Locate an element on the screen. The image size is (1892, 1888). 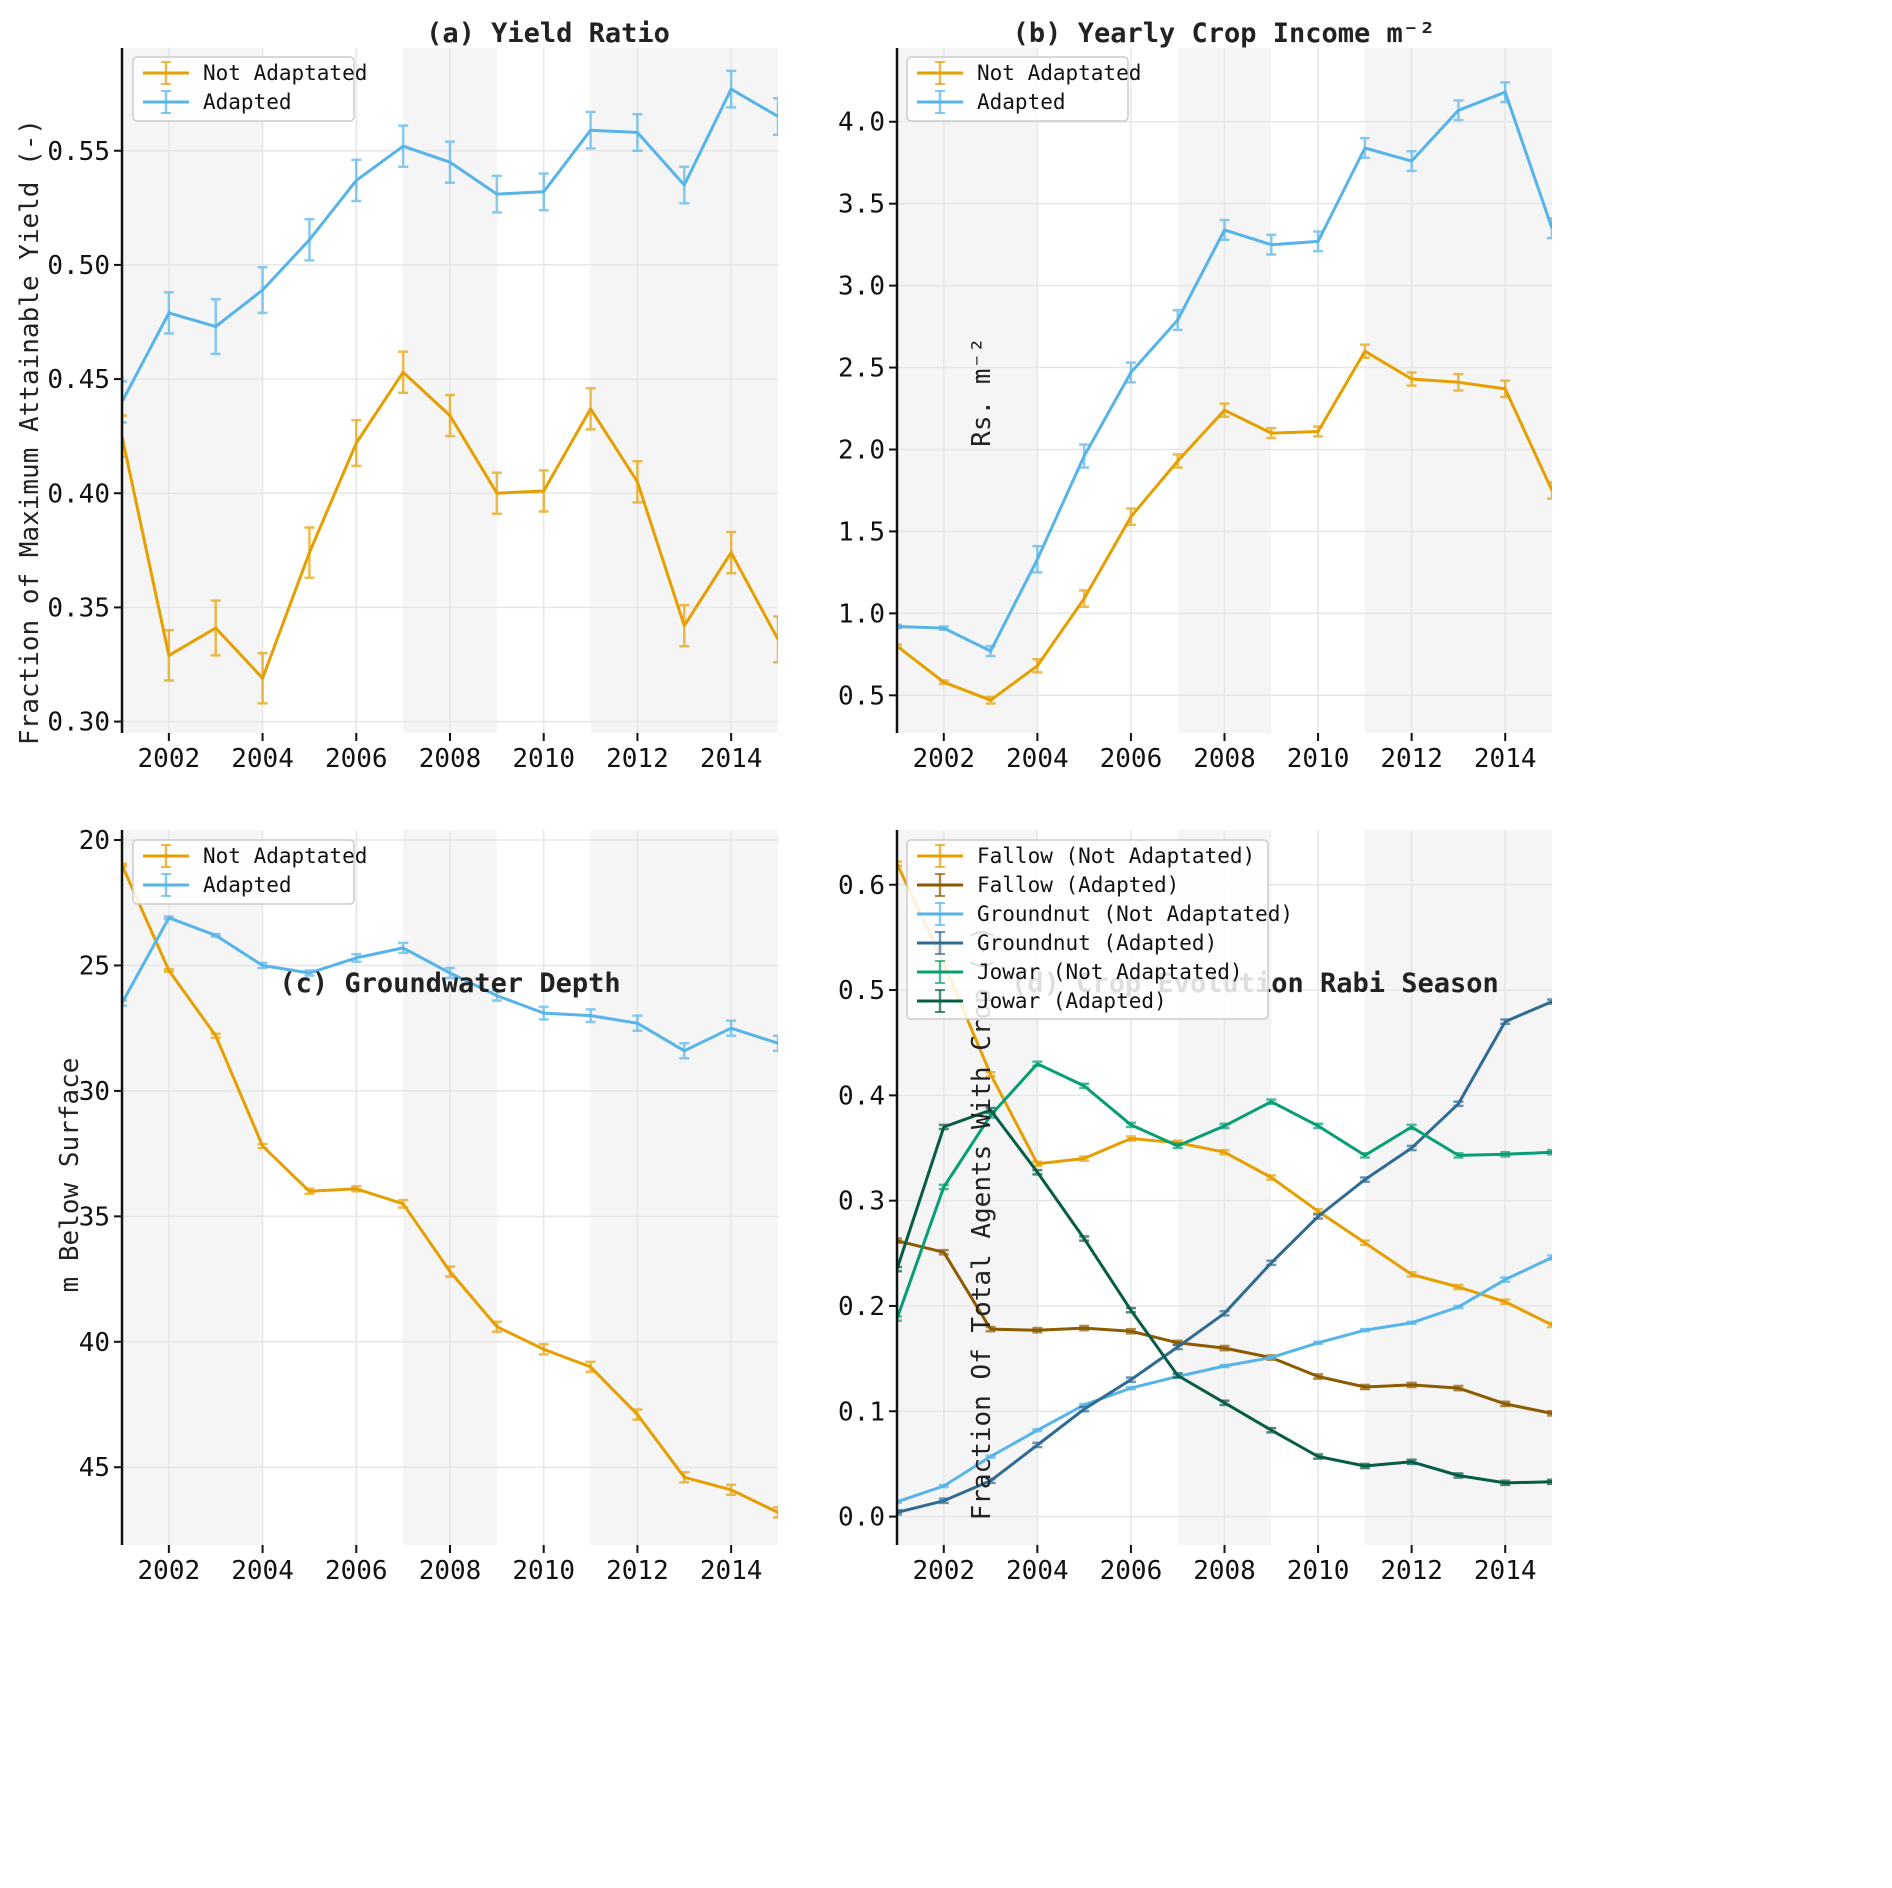
y-tick-label: 0.0 is located at coordinates (861, 1518).